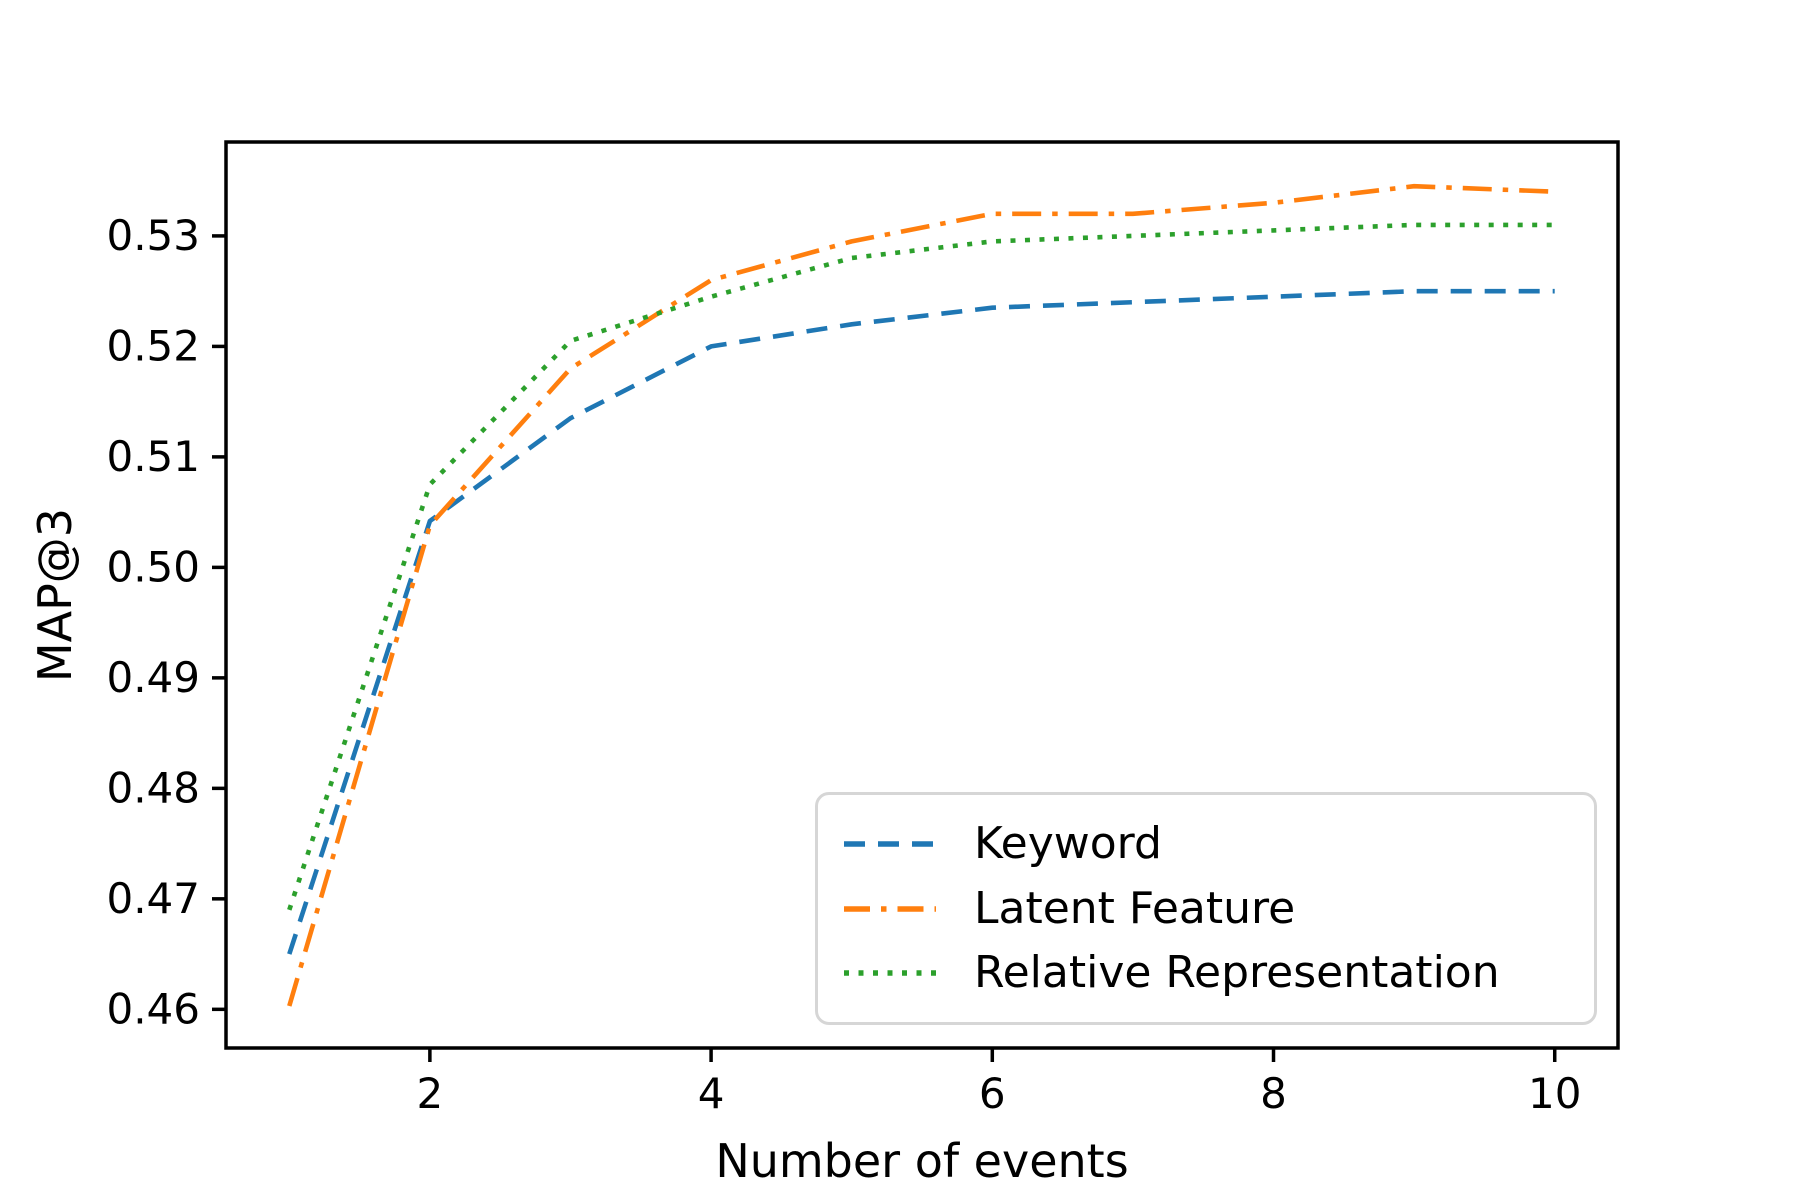  What do you see at coordinates (1135, 908) in the screenshot?
I see `legend-label-latent-feature: Latent Feature` at bounding box center [1135, 908].